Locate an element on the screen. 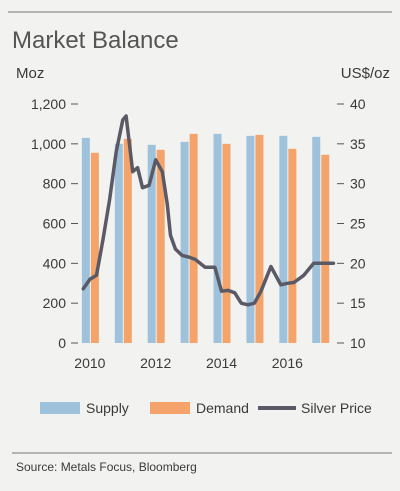 The width and height of the screenshot is (400, 491). left-tick-label: 1,200 is located at coordinates (48, 104).